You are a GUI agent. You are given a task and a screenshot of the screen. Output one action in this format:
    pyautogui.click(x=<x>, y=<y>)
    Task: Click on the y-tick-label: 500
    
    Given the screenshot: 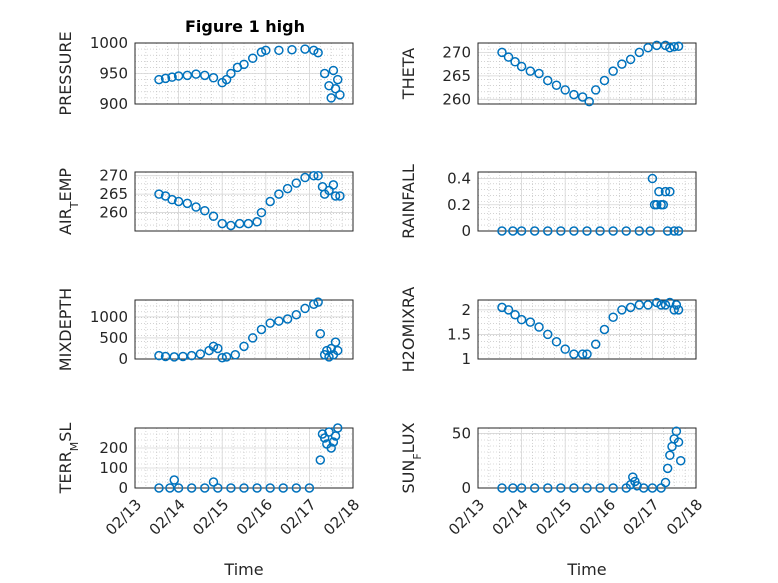 What is the action you would take?
    pyautogui.click(x=113, y=338)
    